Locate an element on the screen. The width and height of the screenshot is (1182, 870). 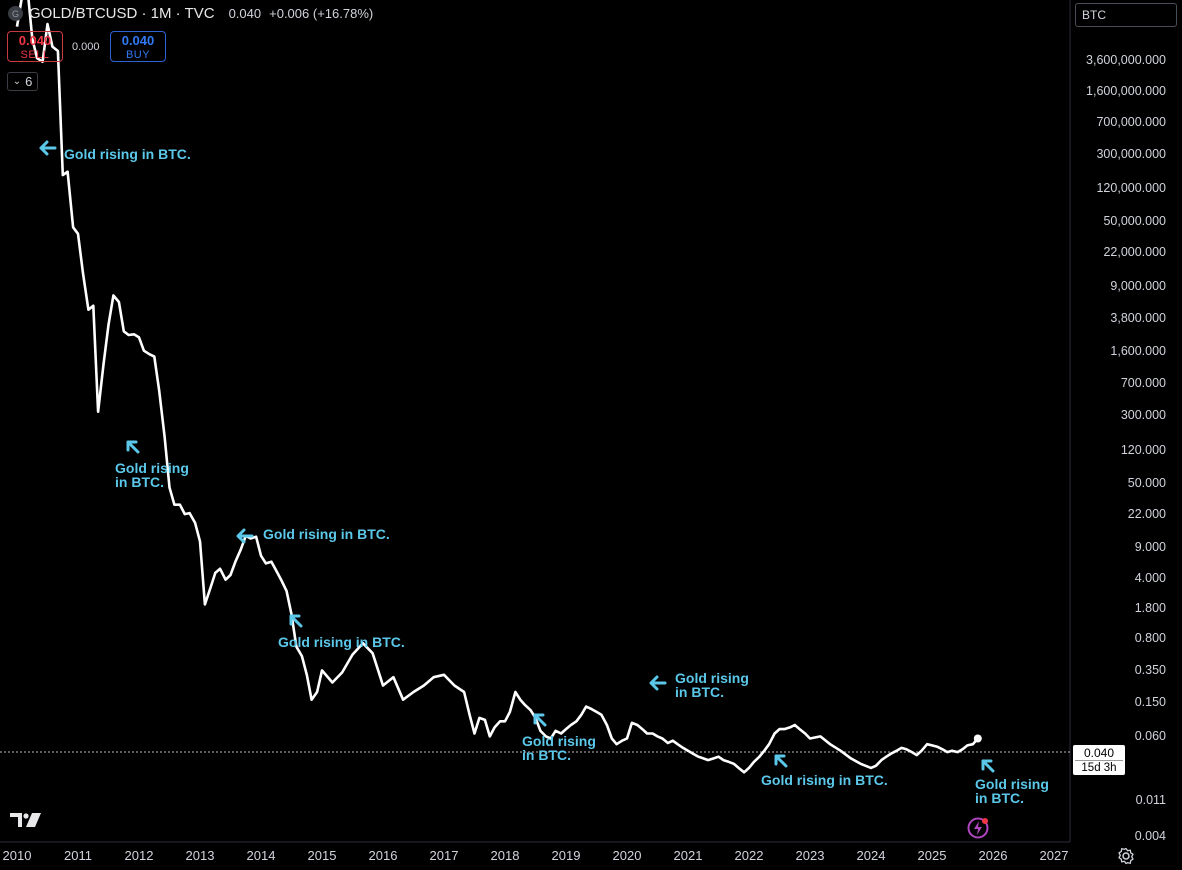
indicators-collapse-button: ⌄ 6 is located at coordinates (22, 81).